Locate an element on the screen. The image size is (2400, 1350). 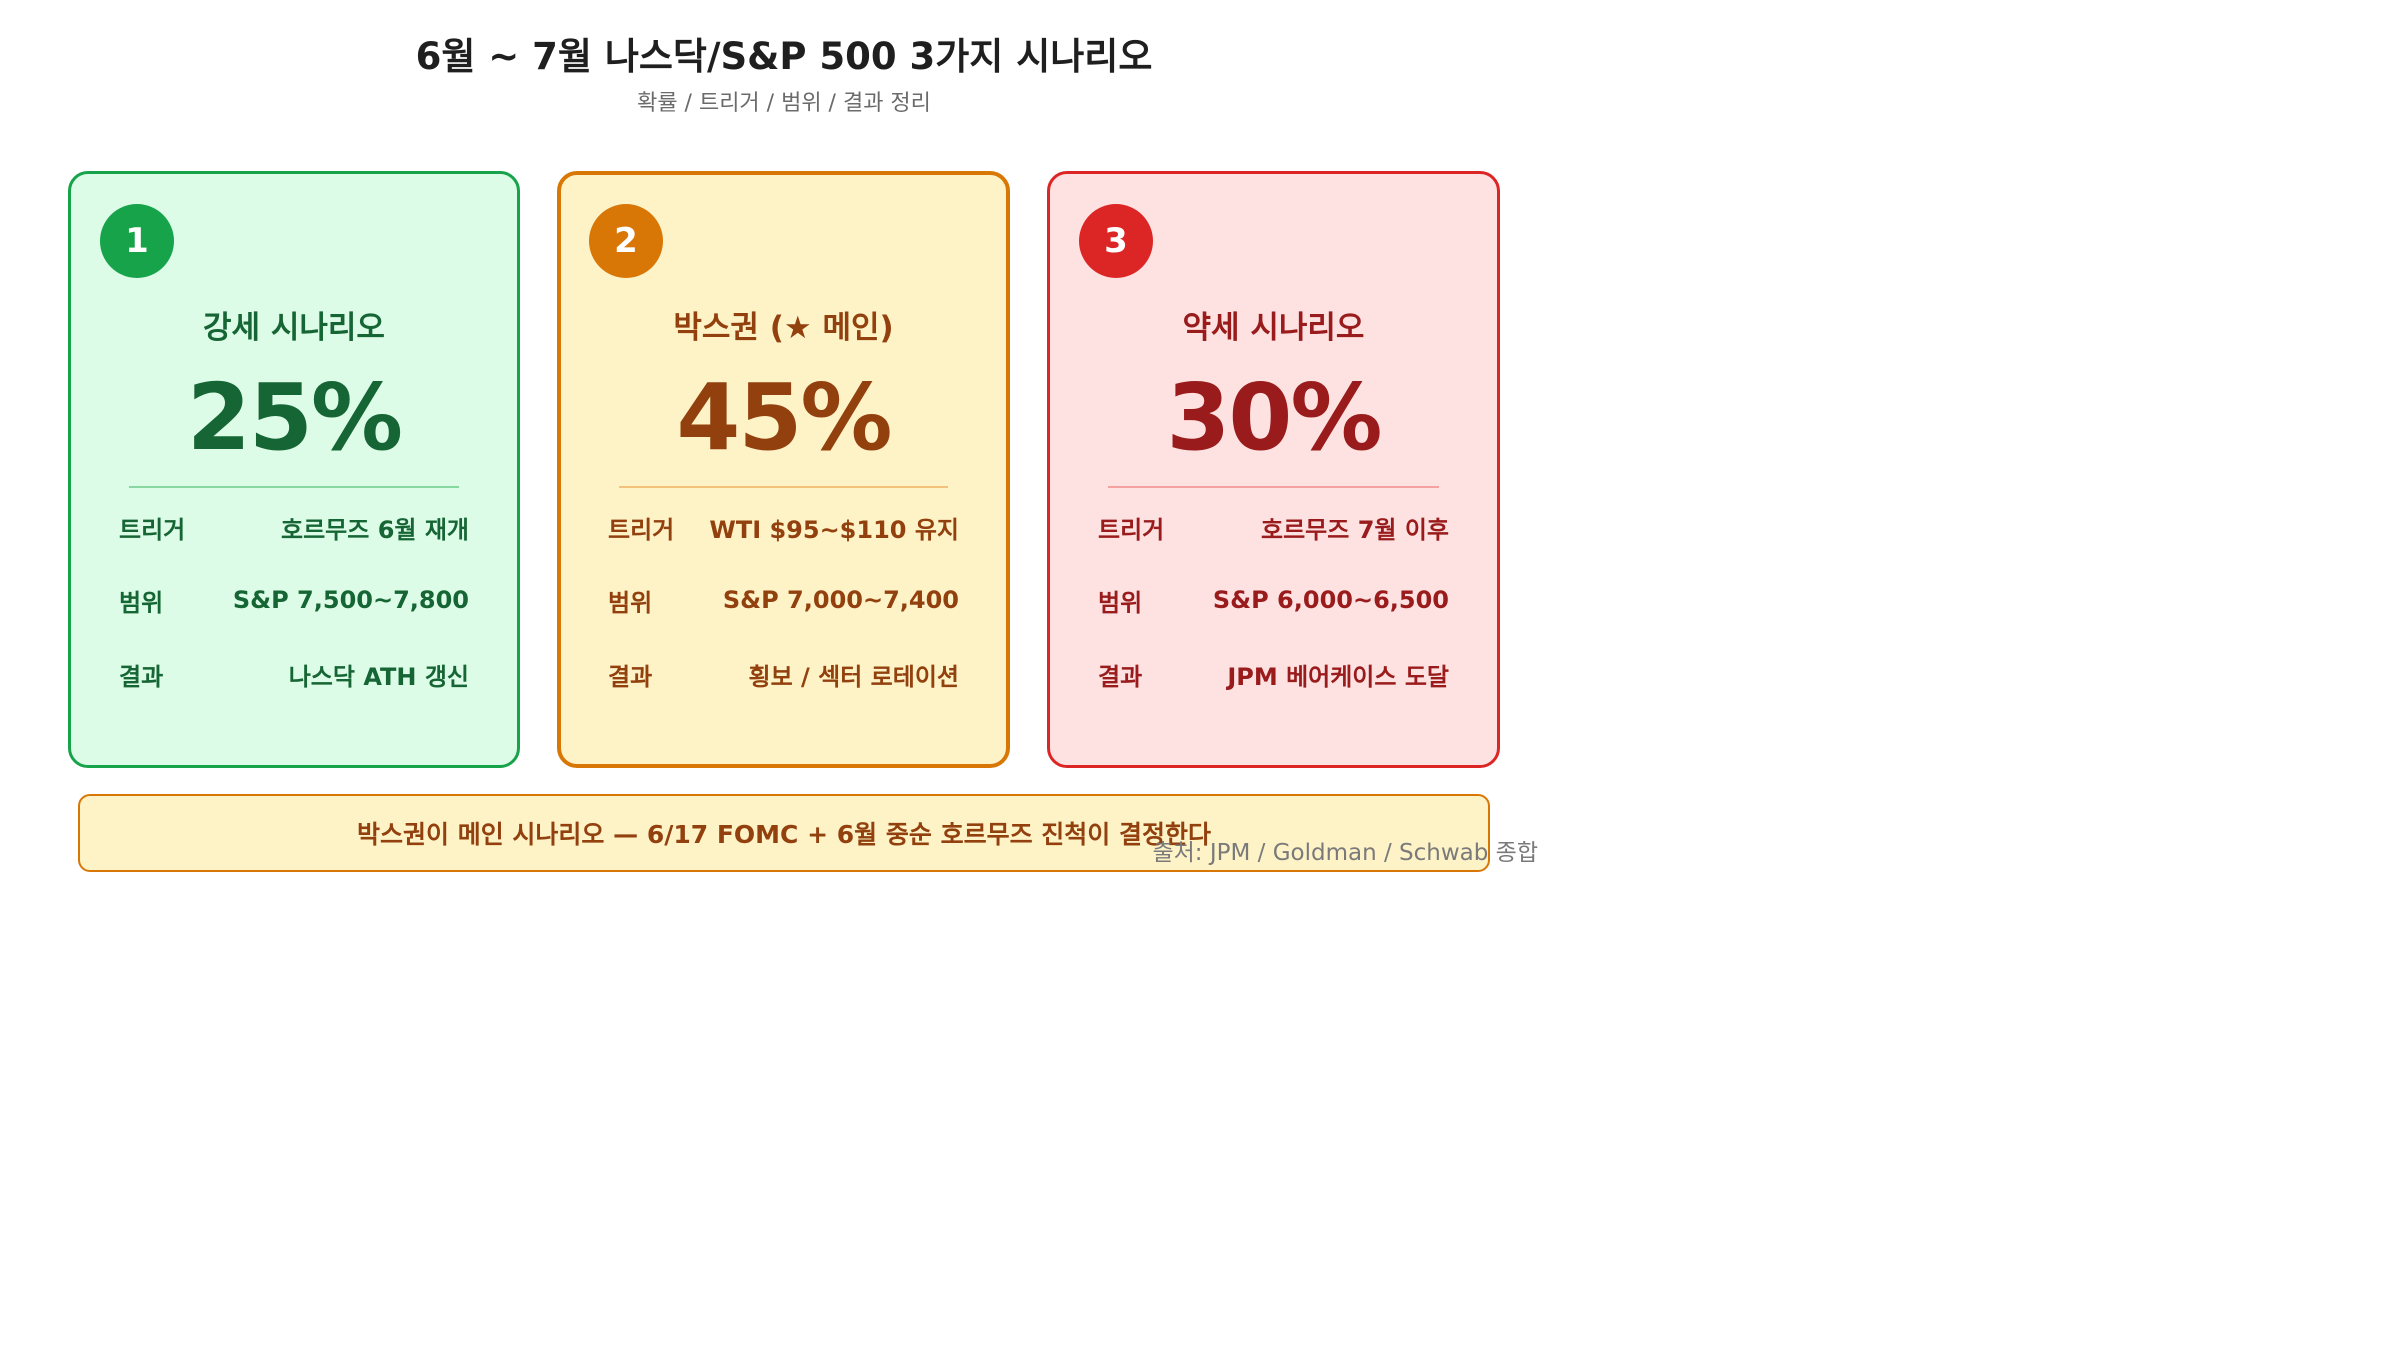
scenario-number-badge: 1 is located at coordinates (137, 241).